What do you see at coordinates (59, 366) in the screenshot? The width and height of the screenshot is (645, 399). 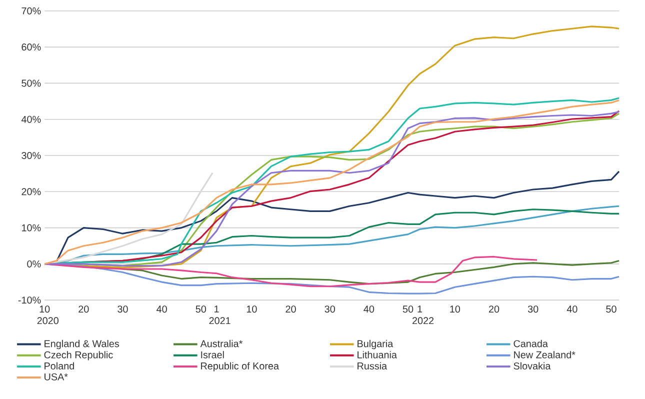 I see `legend-label: Poland` at bounding box center [59, 366].